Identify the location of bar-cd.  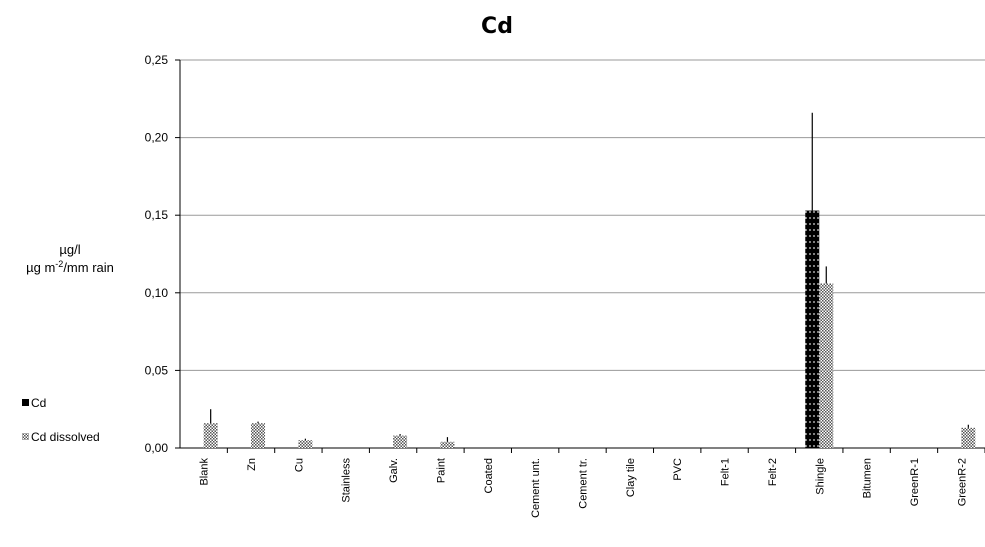
(812, 329).